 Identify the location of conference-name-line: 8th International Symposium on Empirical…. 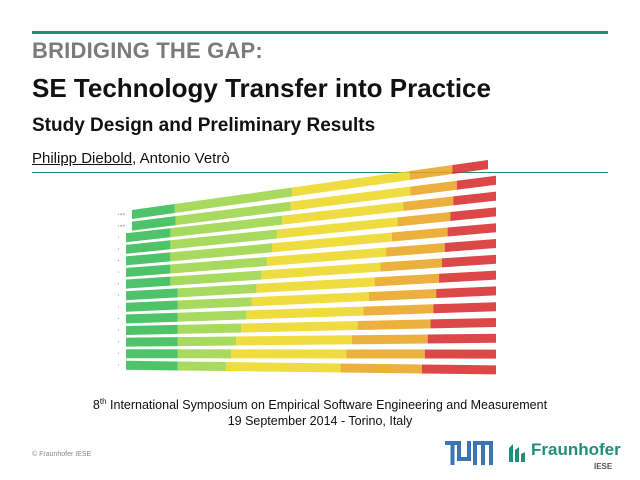
(320, 403).